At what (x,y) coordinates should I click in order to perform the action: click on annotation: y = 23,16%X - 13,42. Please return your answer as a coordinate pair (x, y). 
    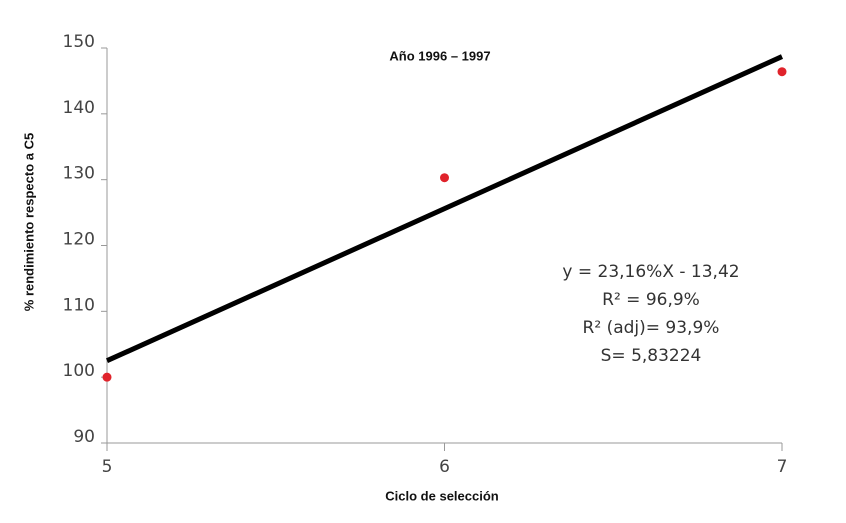
    Looking at the image, I should click on (650, 272).